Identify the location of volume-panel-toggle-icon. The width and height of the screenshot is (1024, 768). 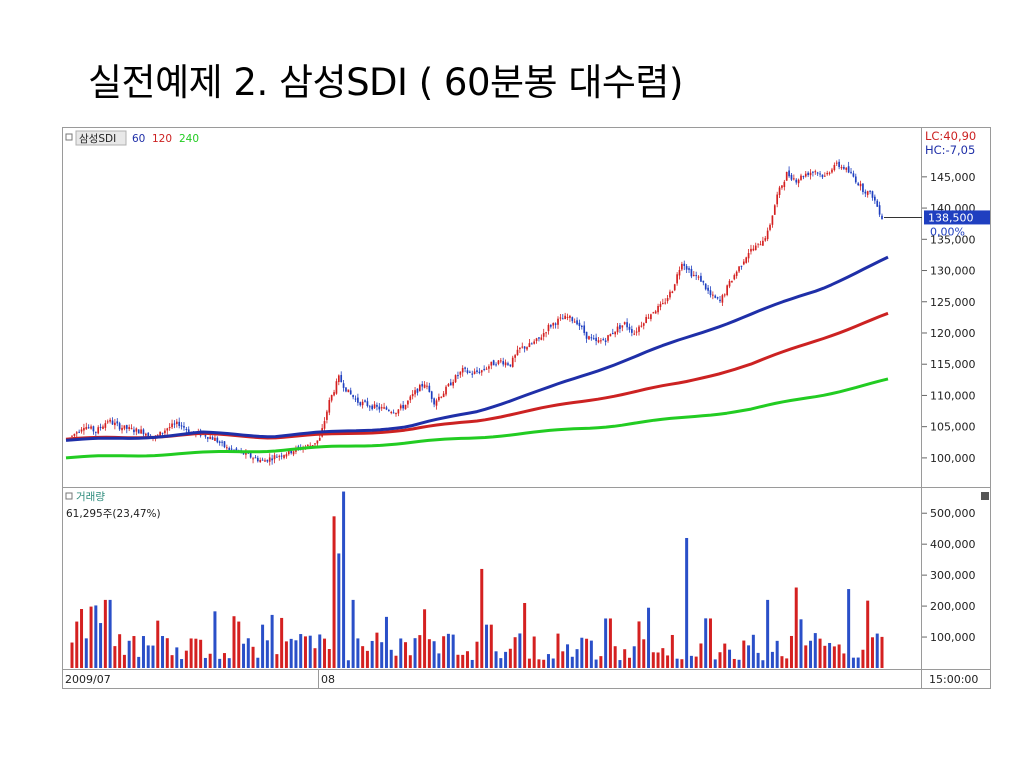
(69, 496).